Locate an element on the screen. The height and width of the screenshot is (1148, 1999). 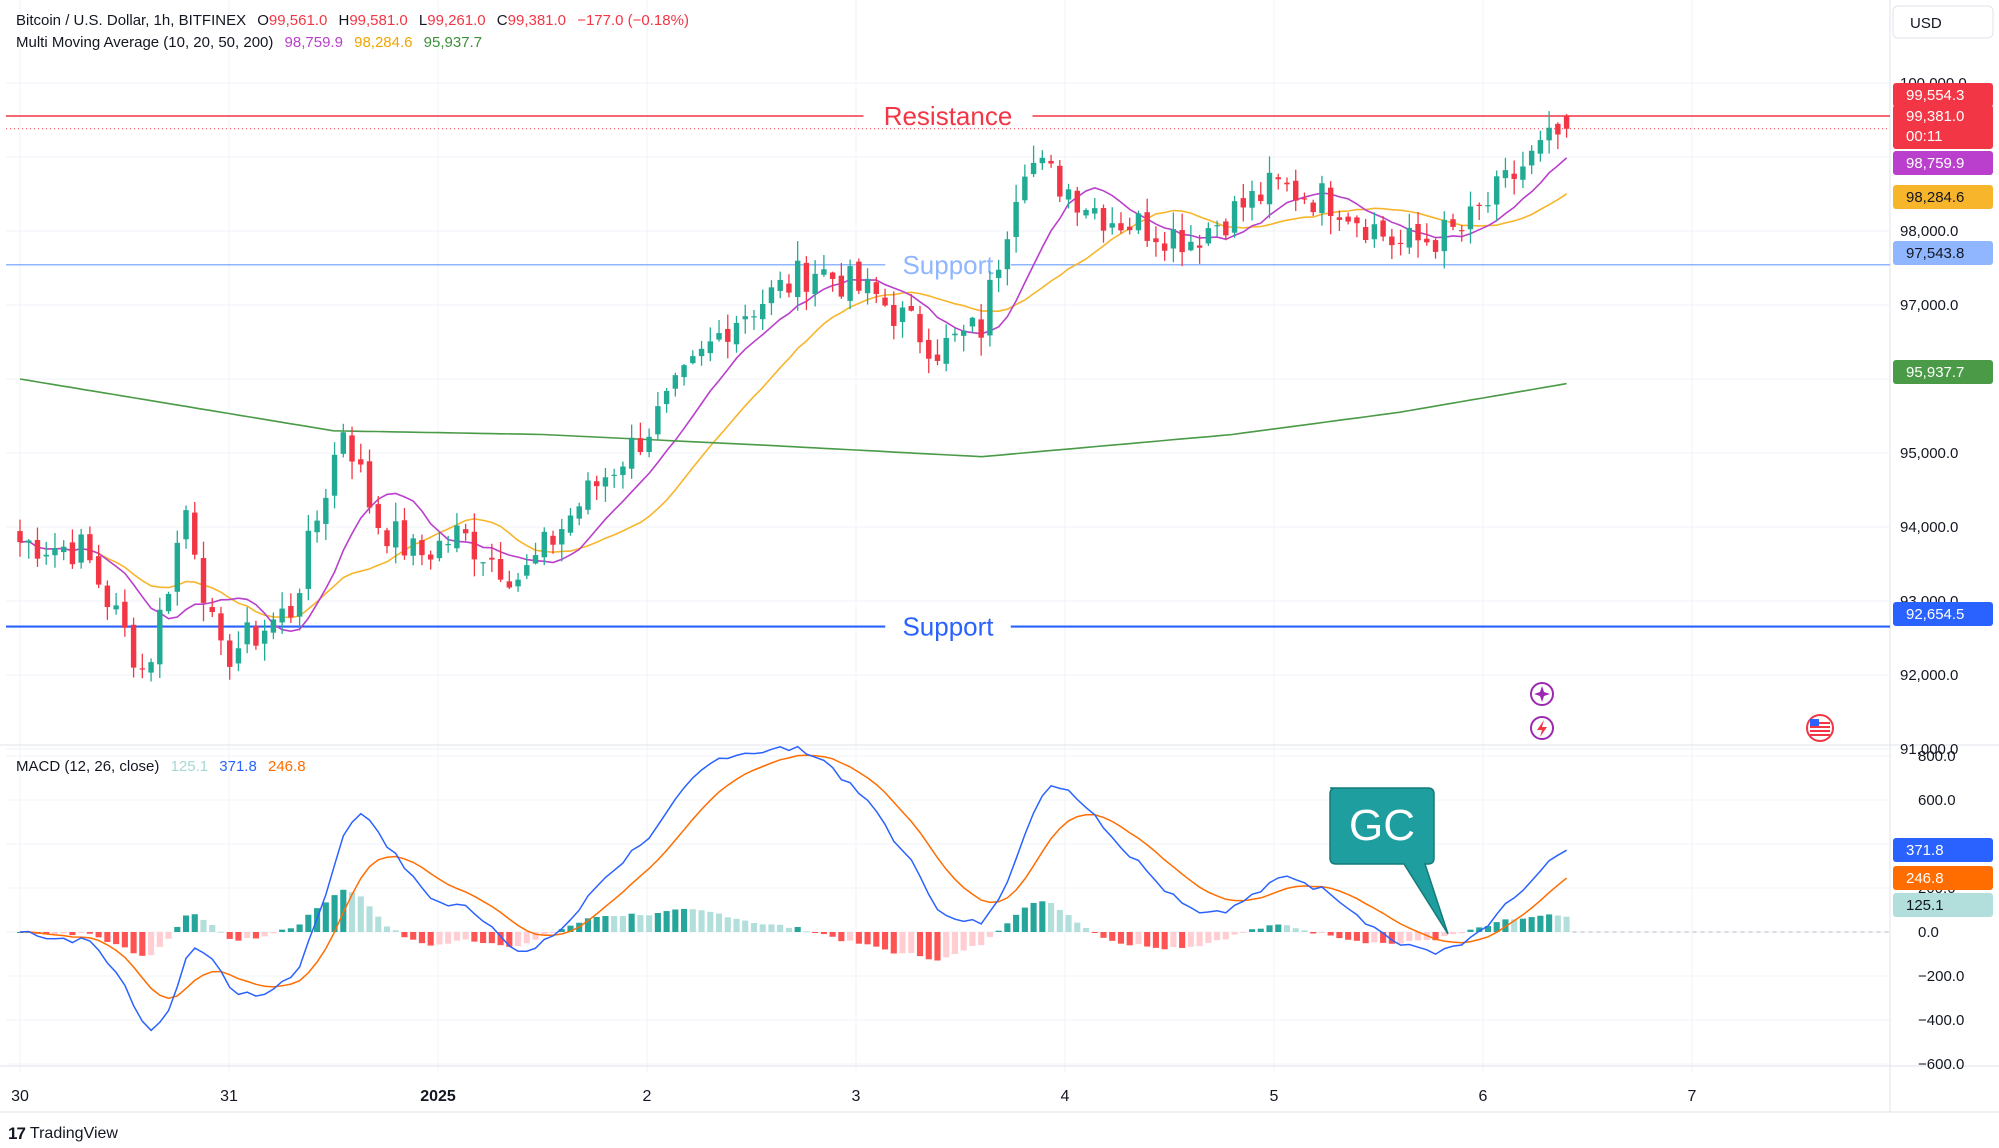
macd-axis-tick: −400.0 is located at coordinates (1941, 1020).